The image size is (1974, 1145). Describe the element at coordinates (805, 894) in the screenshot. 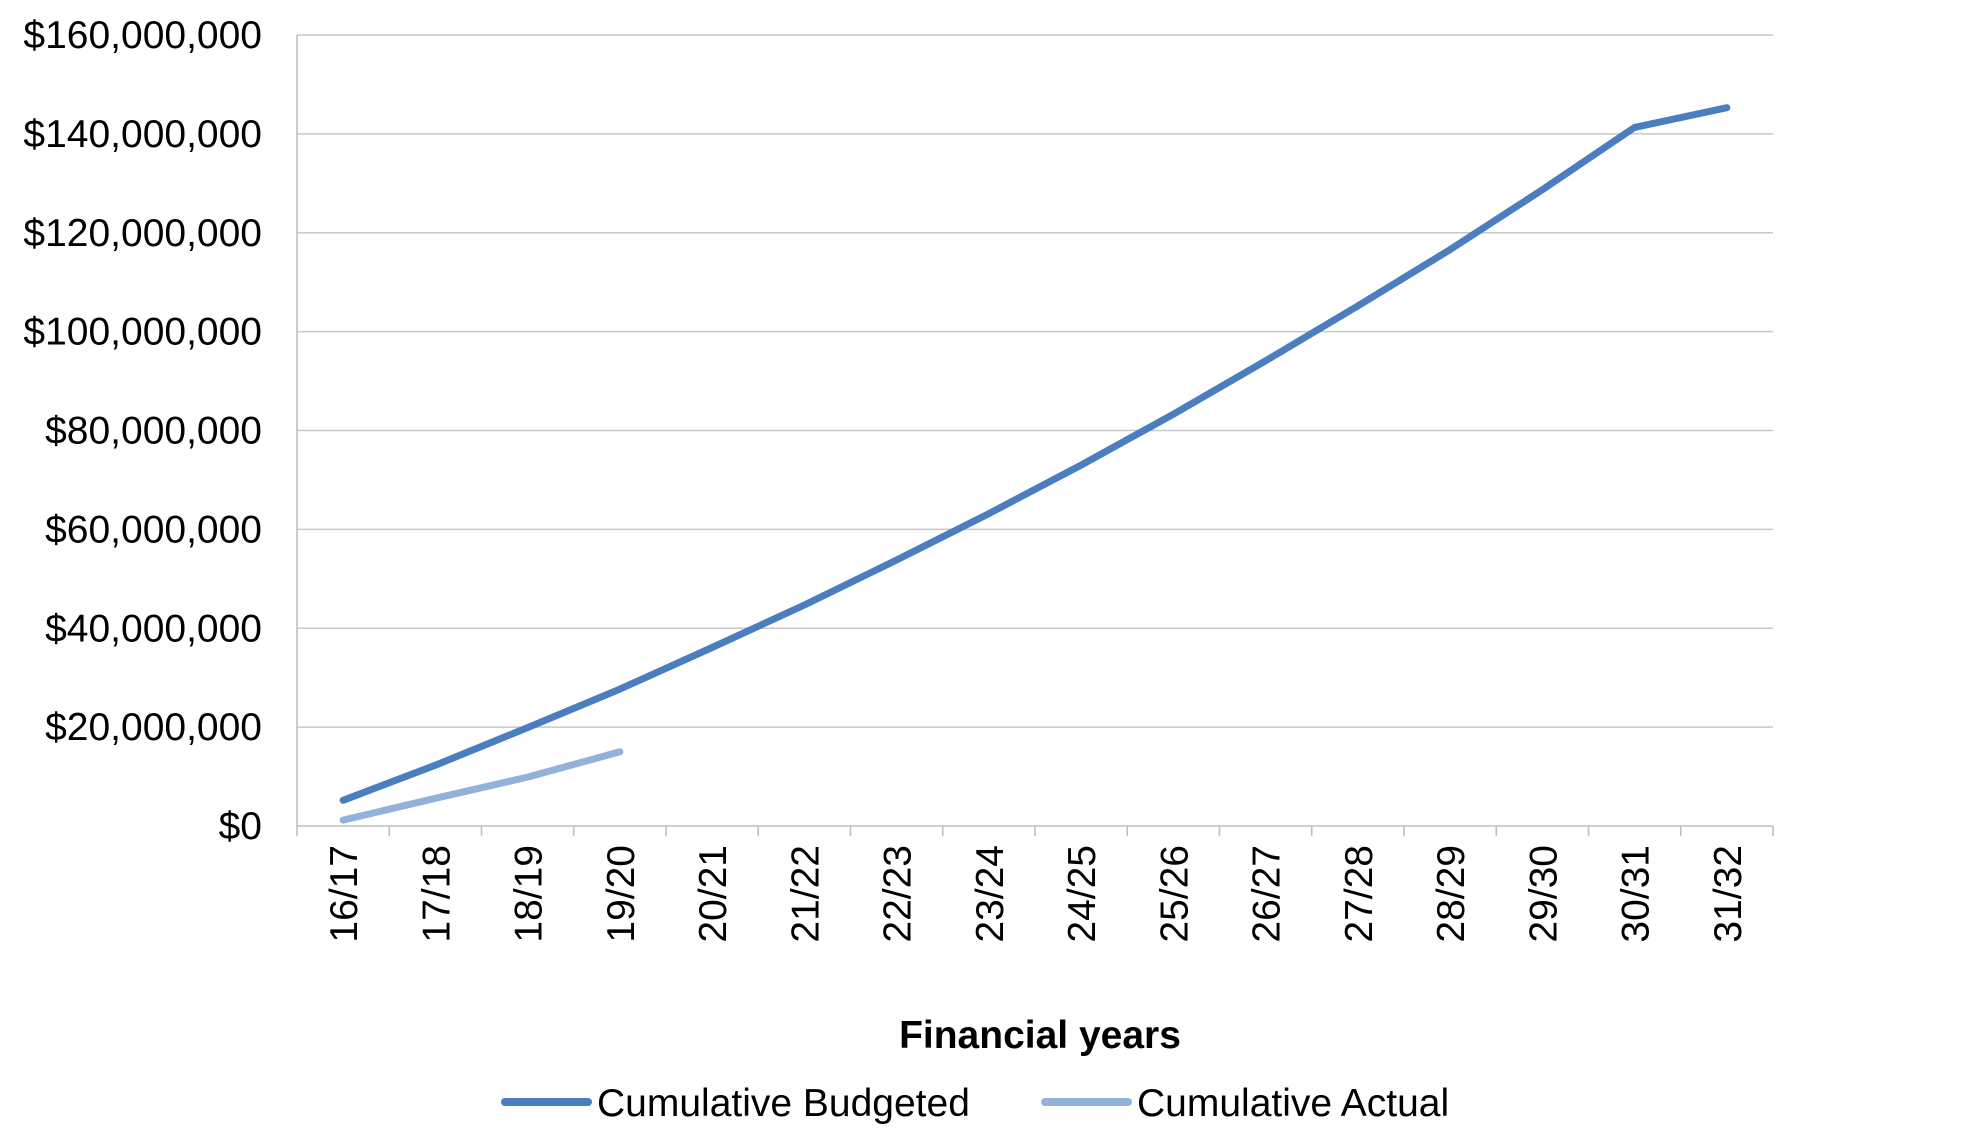

I see `x-tick-label: 21/22` at that location.